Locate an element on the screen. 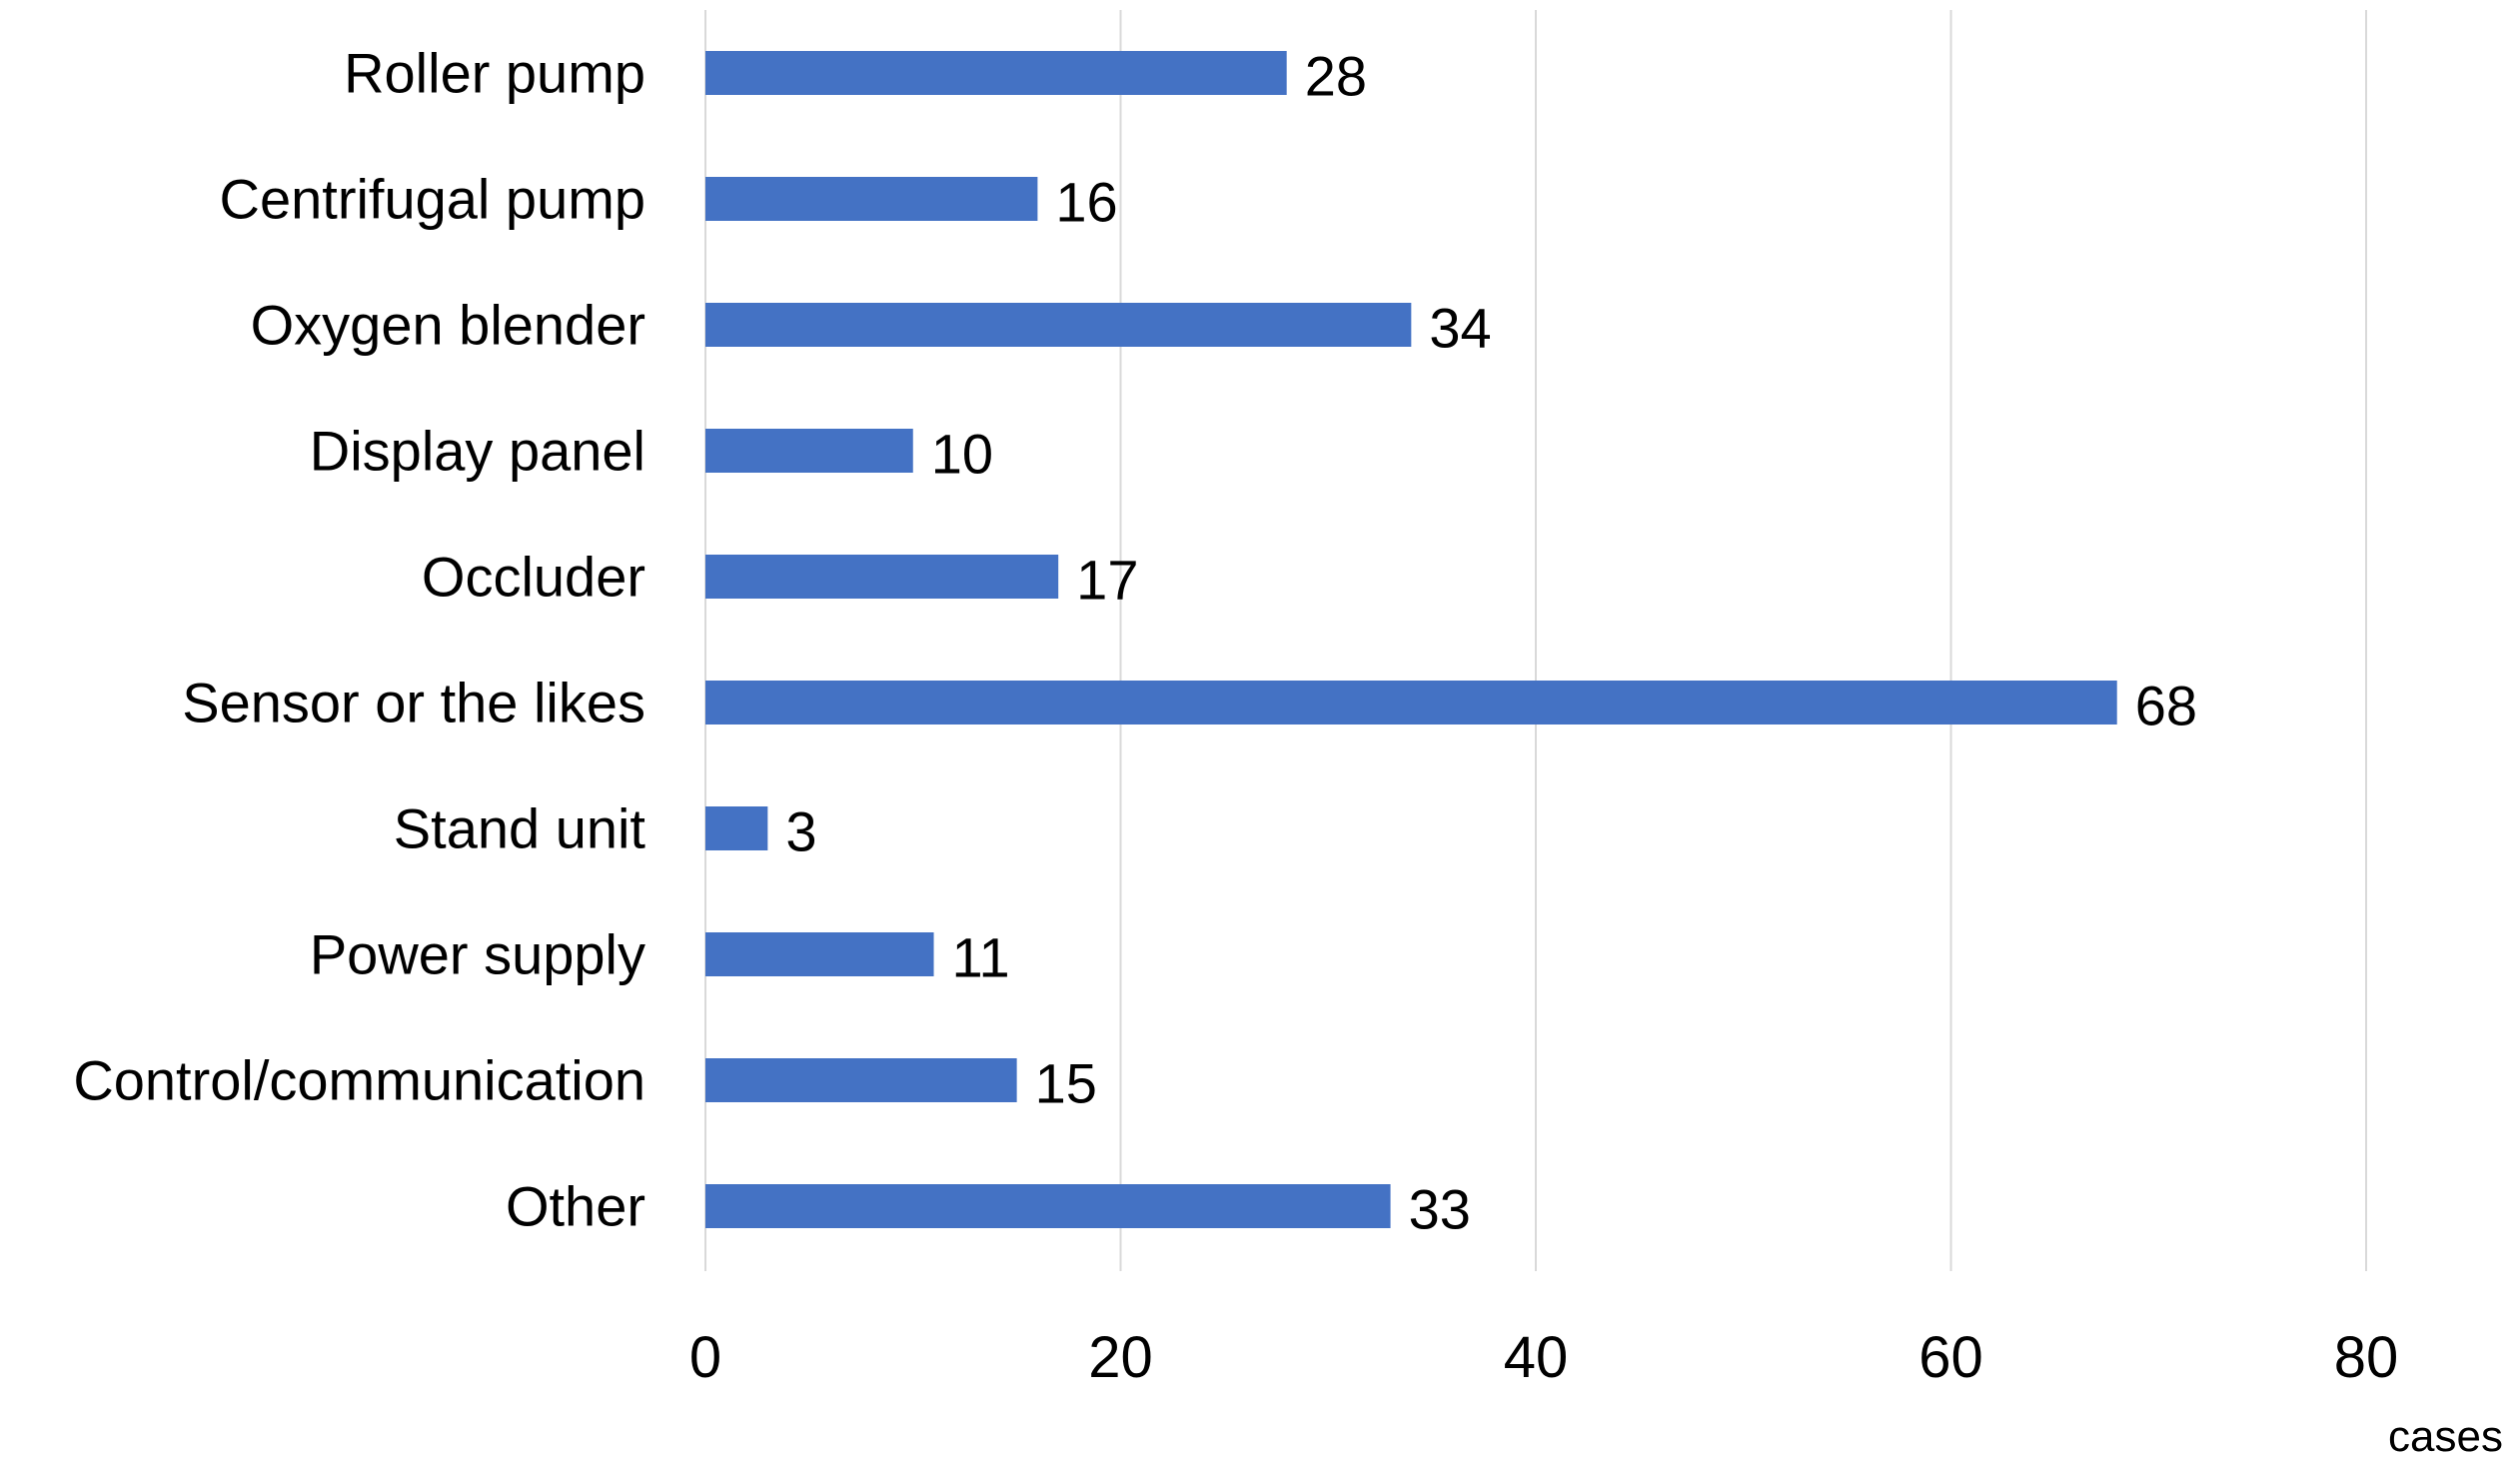 The height and width of the screenshot is (1461, 2520). data-label-9: 33 is located at coordinates (1440, 1209).